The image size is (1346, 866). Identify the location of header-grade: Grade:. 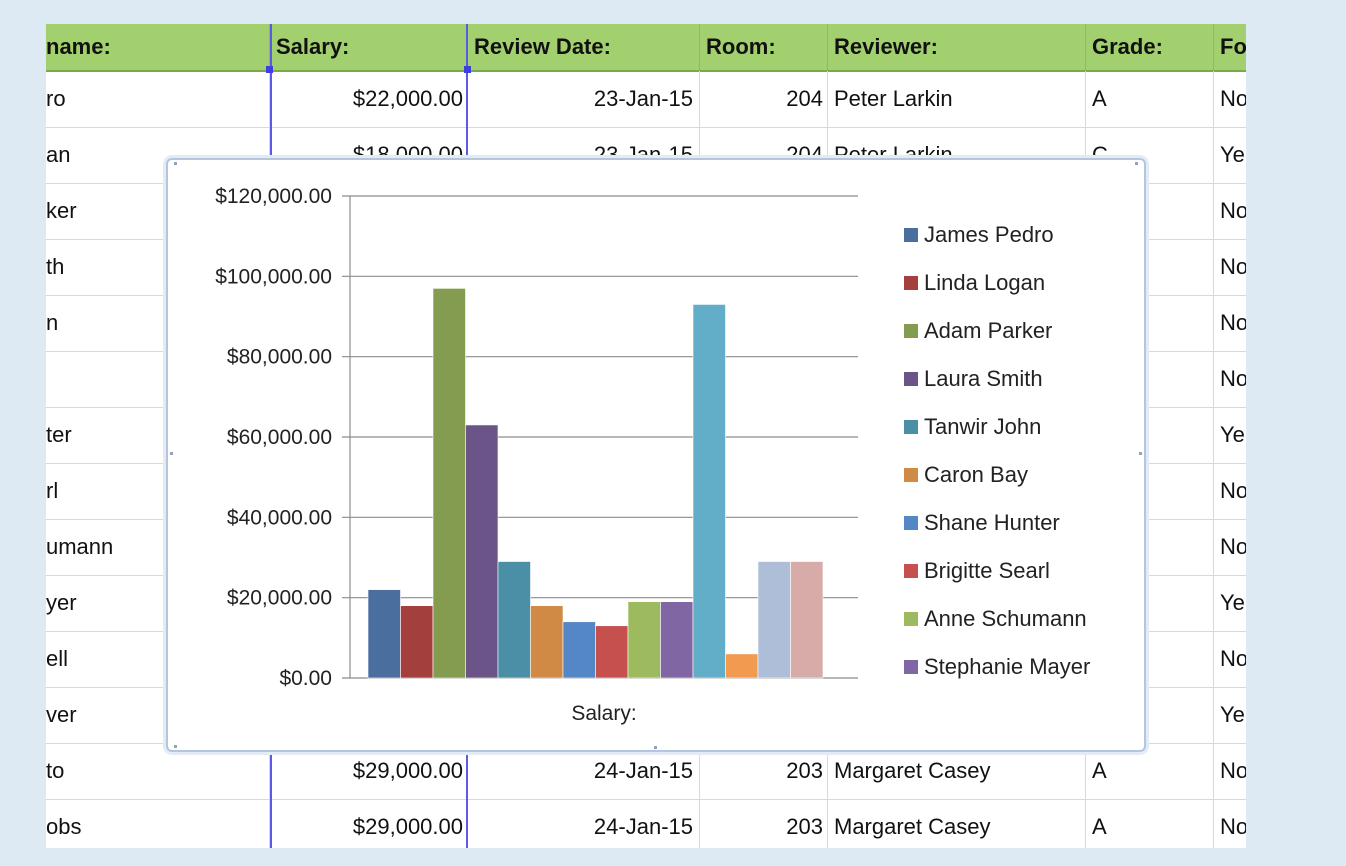
(1150, 47).